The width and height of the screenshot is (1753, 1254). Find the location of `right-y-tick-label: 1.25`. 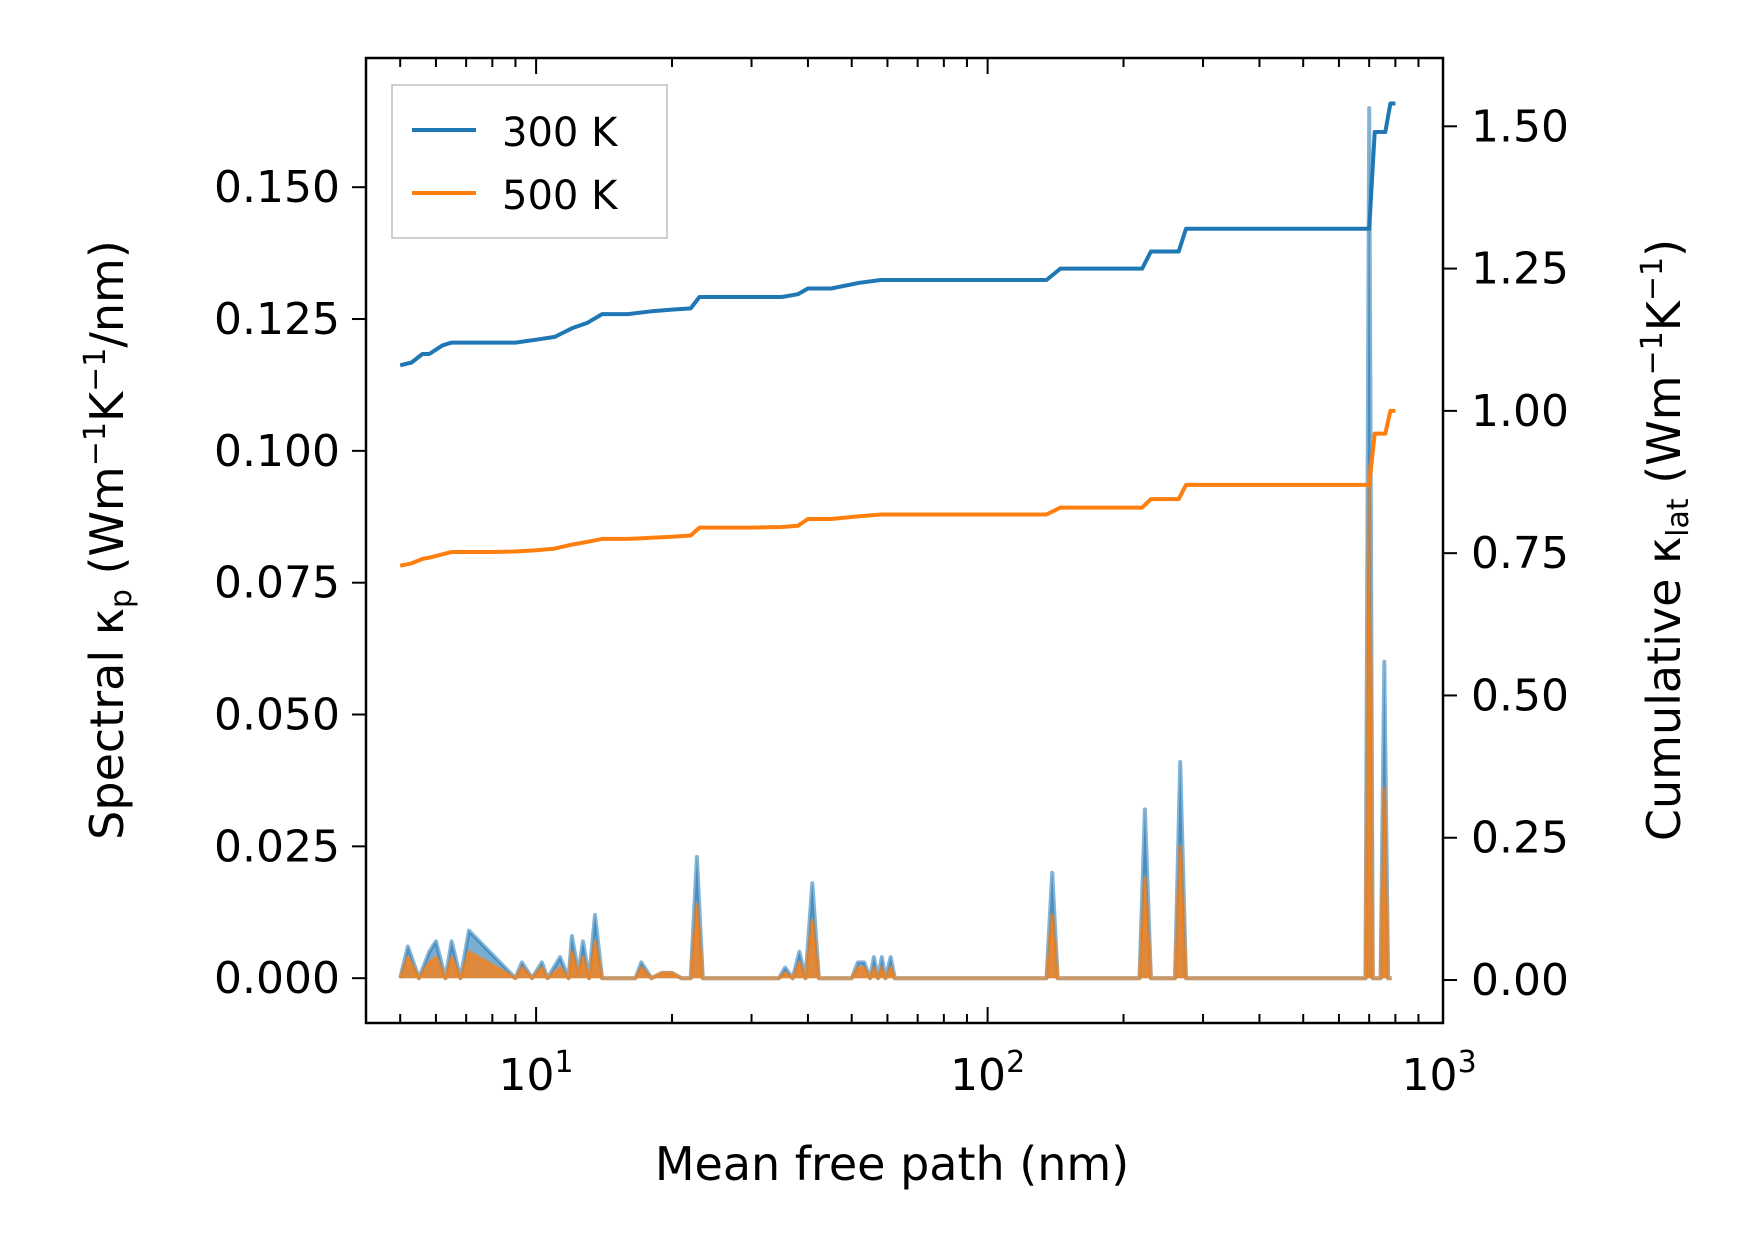

right-y-tick-label: 1.25 is located at coordinates (1520, 269).